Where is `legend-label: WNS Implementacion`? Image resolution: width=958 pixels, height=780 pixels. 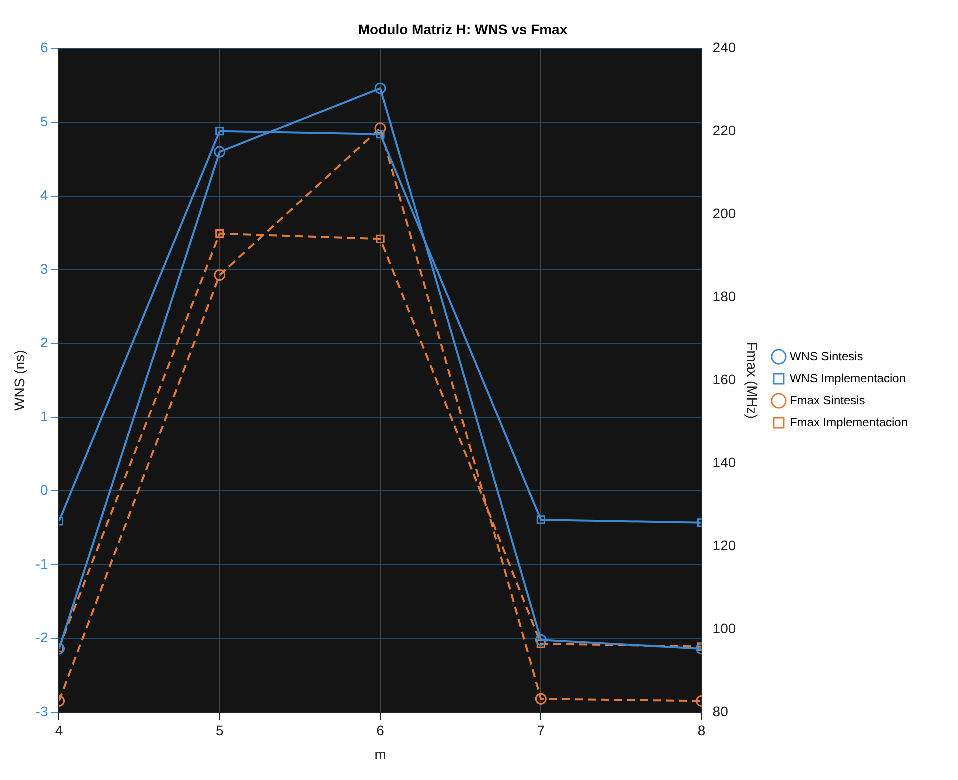
legend-label: WNS Implementacion is located at coordinates (848, 378).